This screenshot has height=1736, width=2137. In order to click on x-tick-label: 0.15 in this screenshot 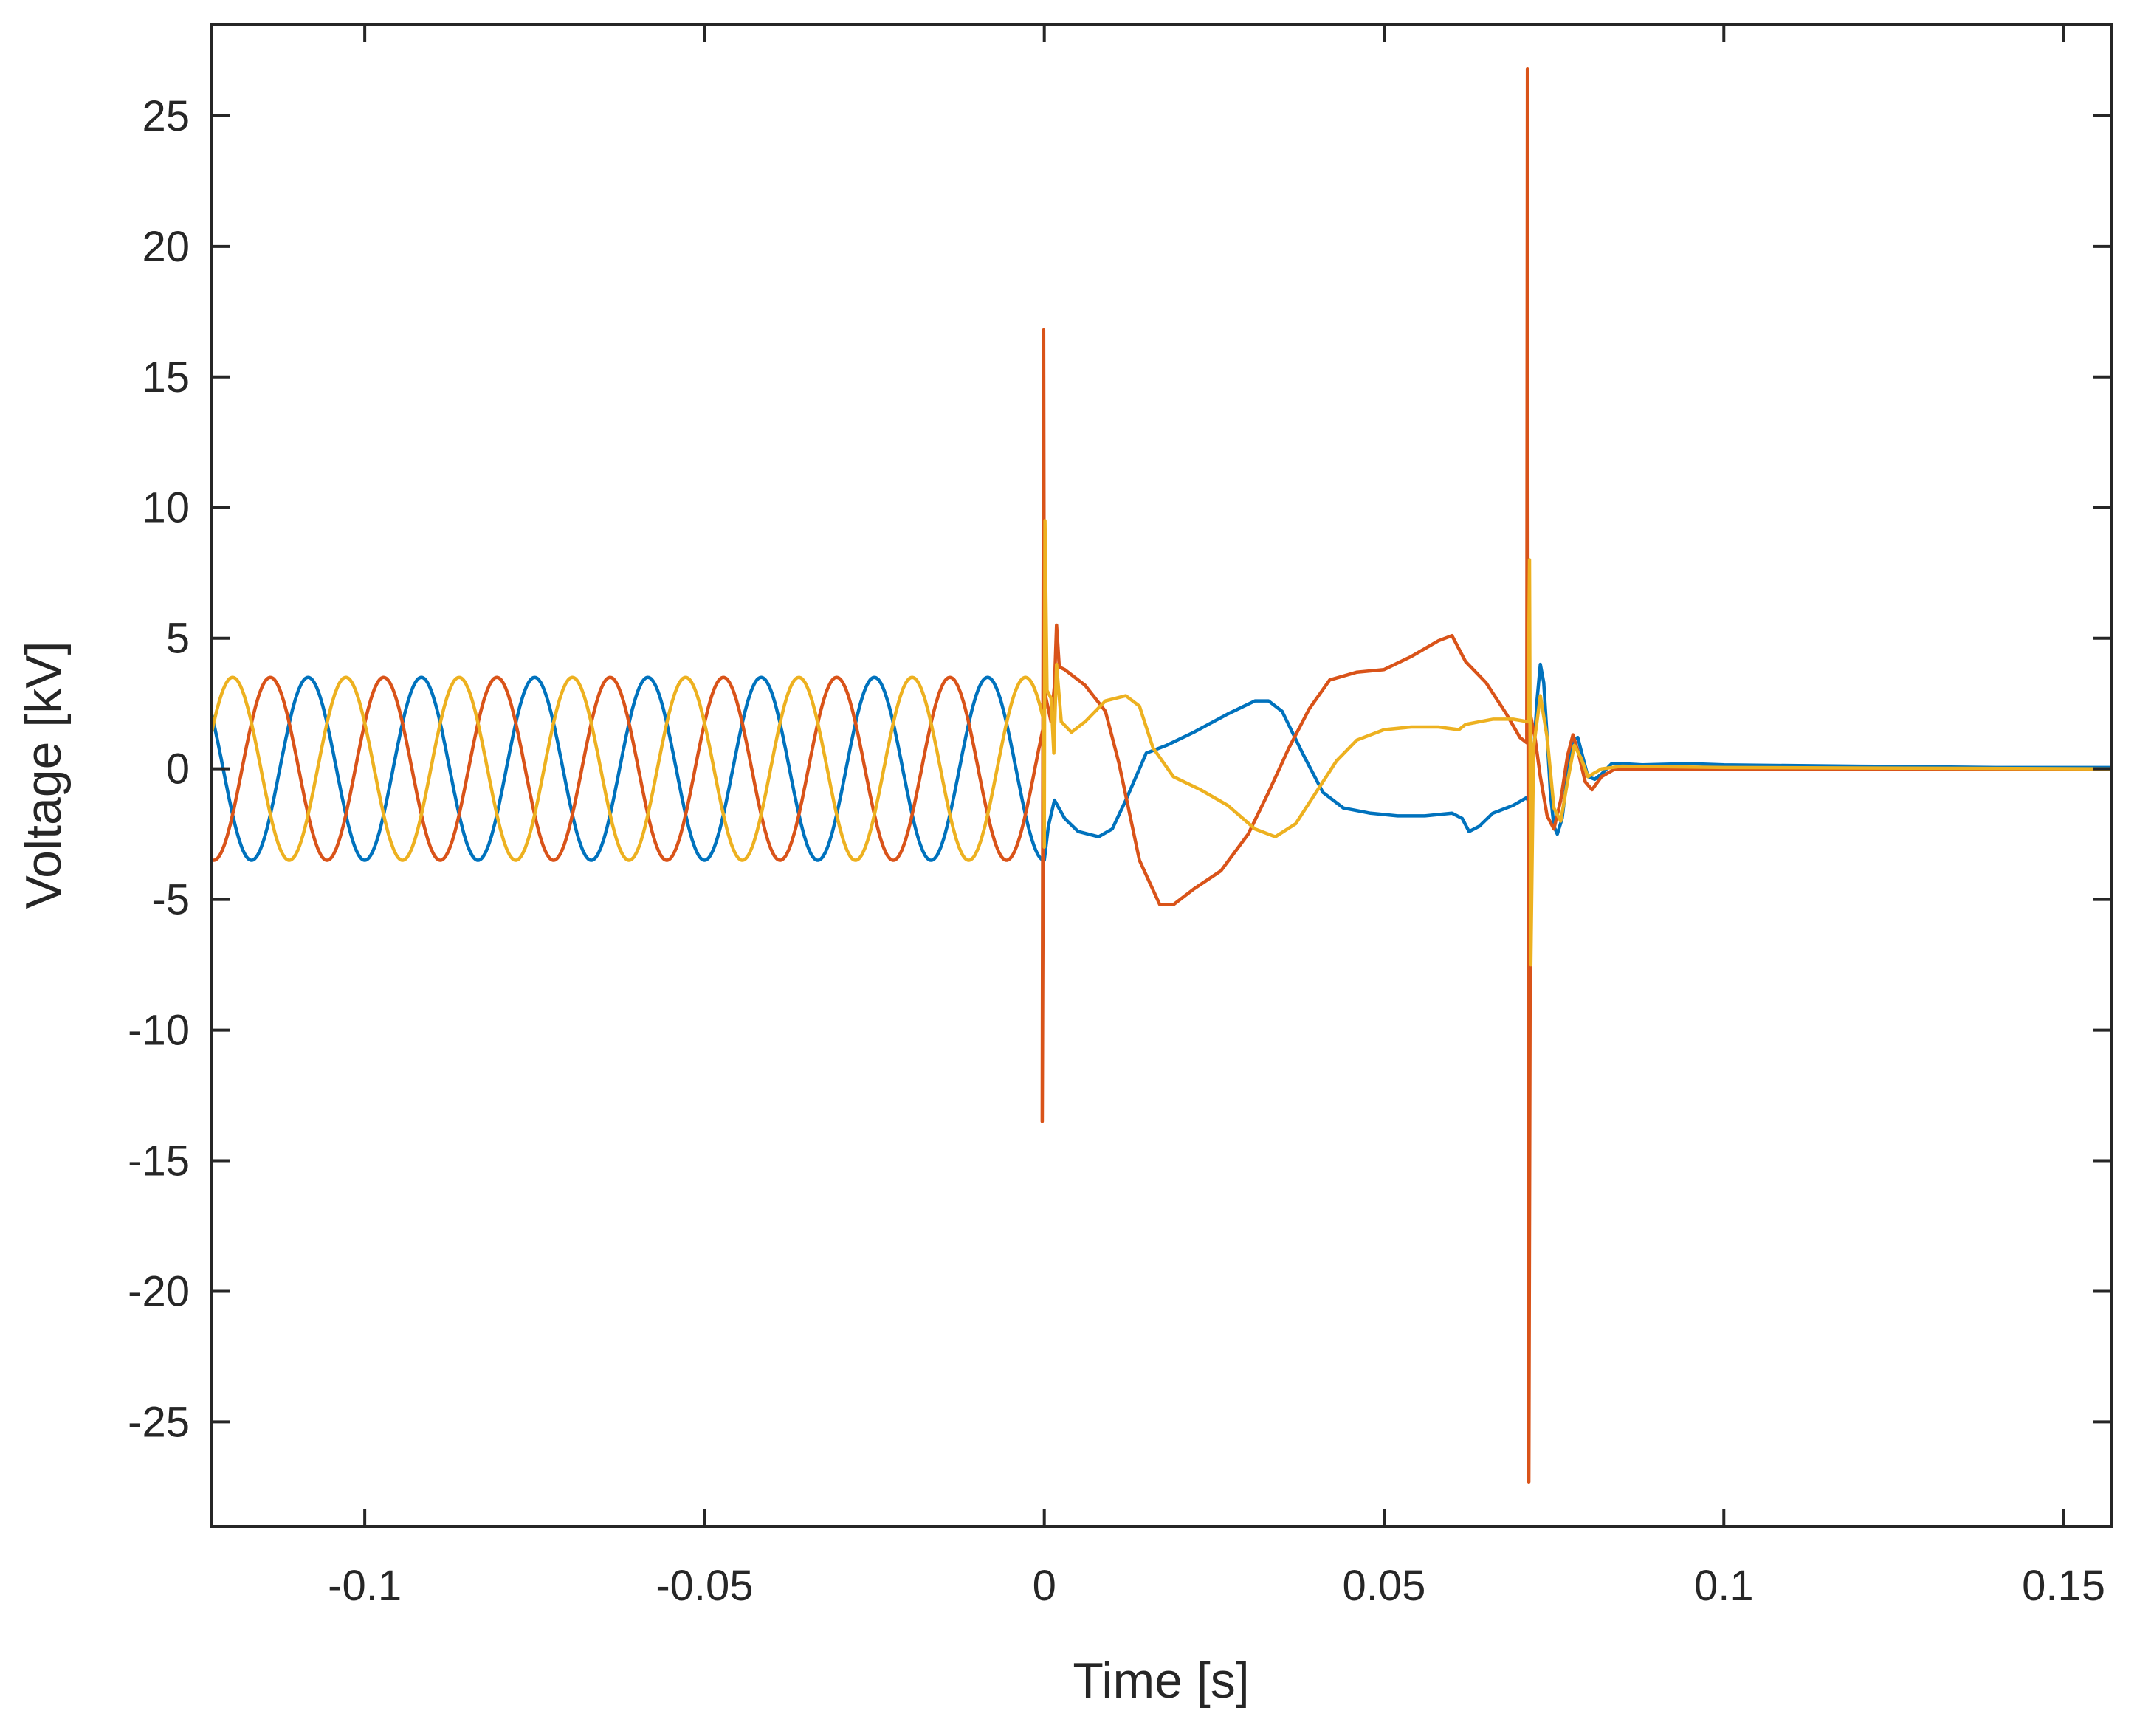, I will do `click(2063, 1586)`.